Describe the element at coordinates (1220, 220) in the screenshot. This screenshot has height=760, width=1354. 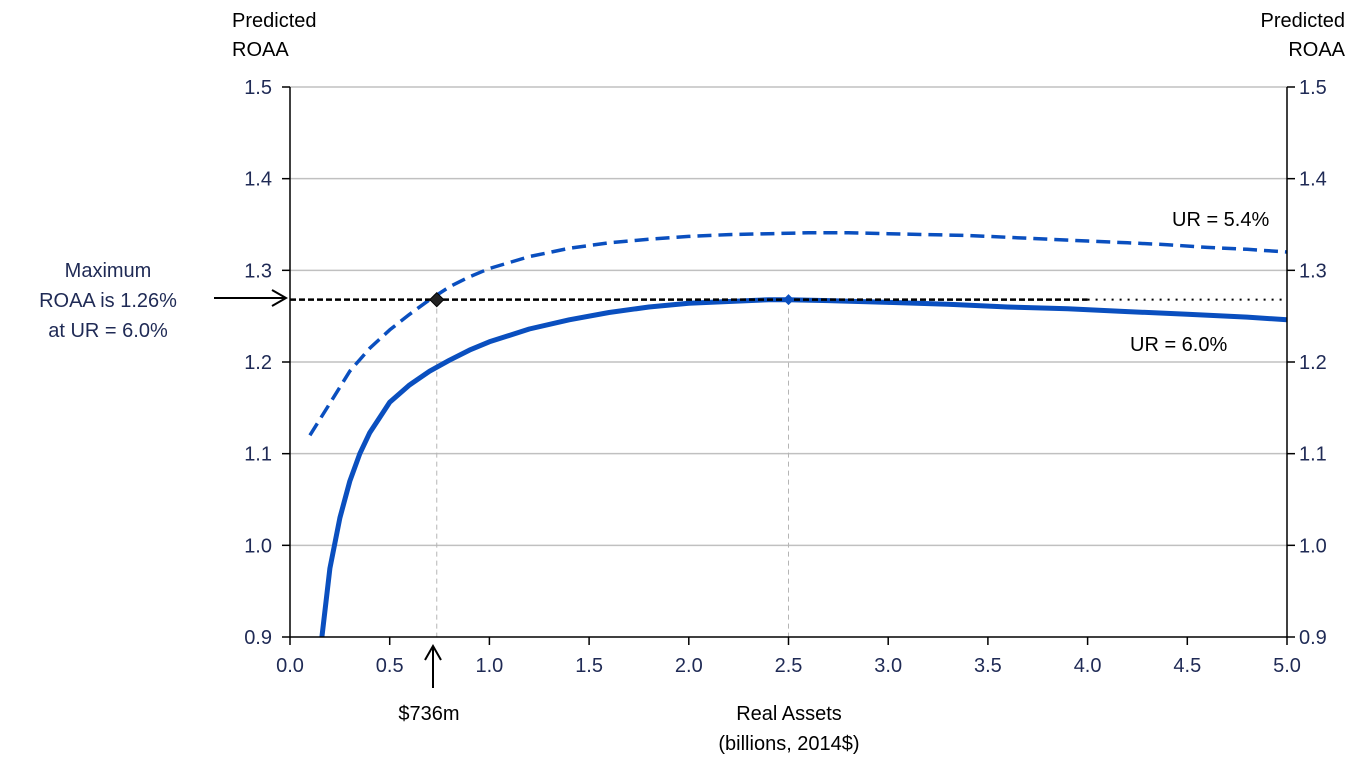
I see `series-label-ur-5-4: UR = 5.4%` at that location.